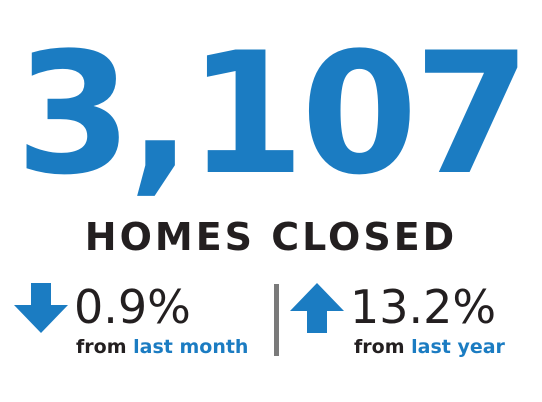 The height and width of the screenshot is (402, 542). I want to click on up-arrow, so click(317, 308).